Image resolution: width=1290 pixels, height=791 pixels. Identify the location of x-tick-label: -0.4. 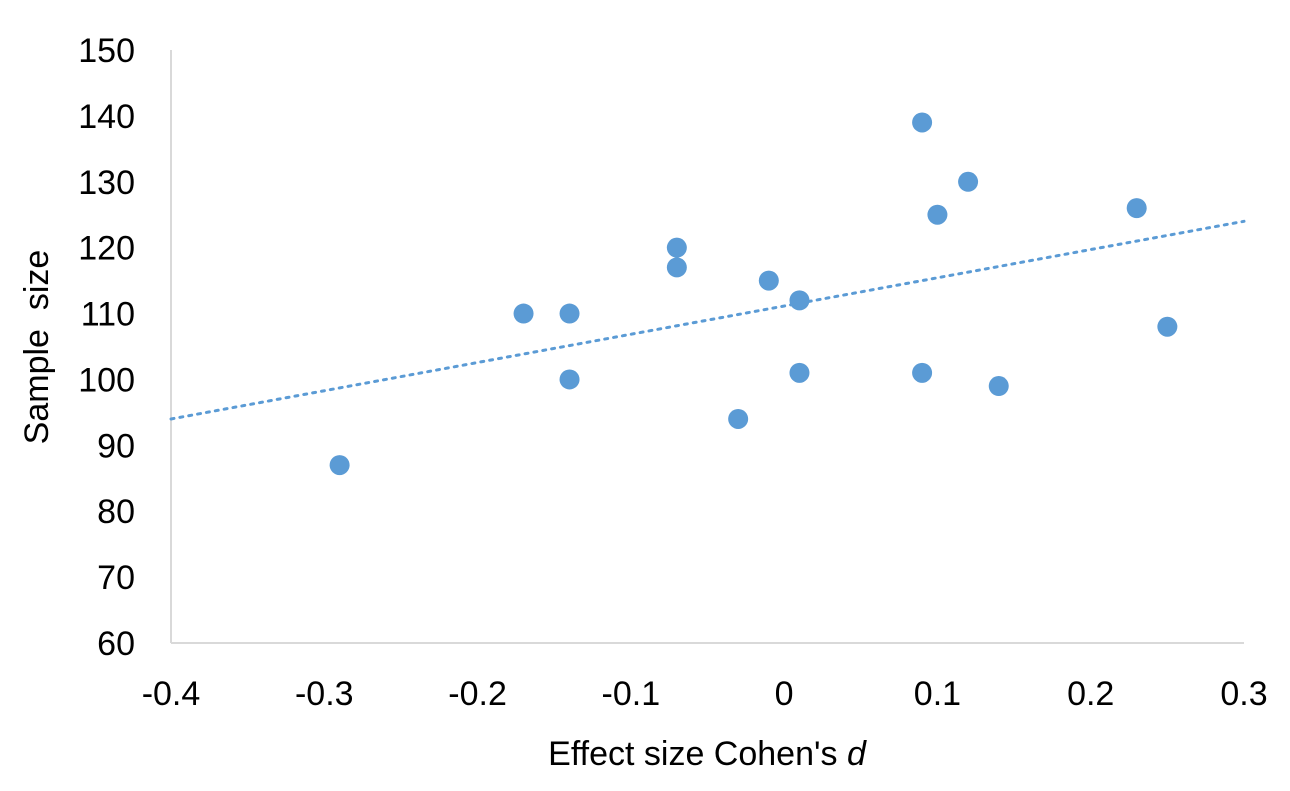
(171, 694).